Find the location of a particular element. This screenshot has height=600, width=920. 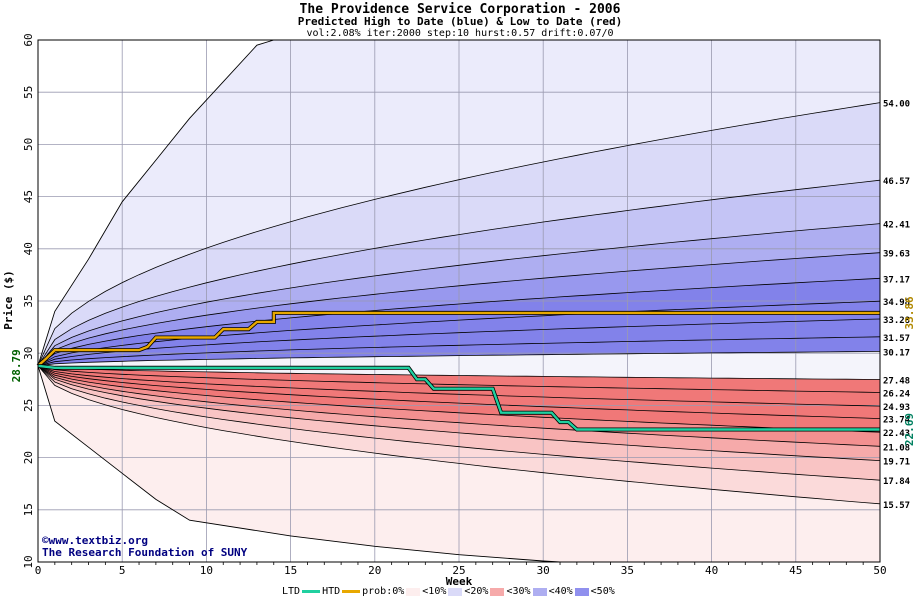

x-tick-20: 20 is located at coordinates (374, 570).